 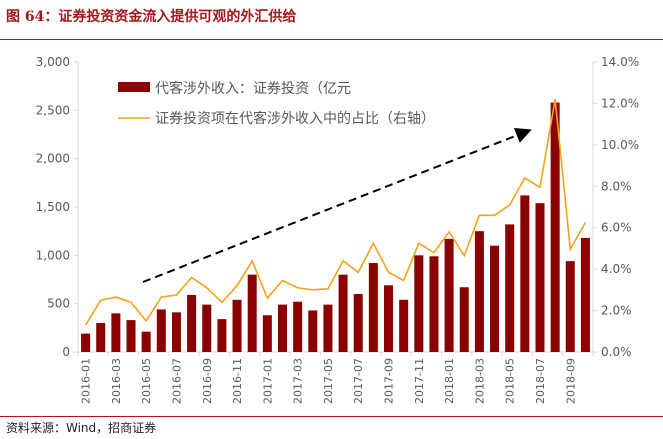 I want to click on left-tick-label: 1,500, so click(x=53, y=207).